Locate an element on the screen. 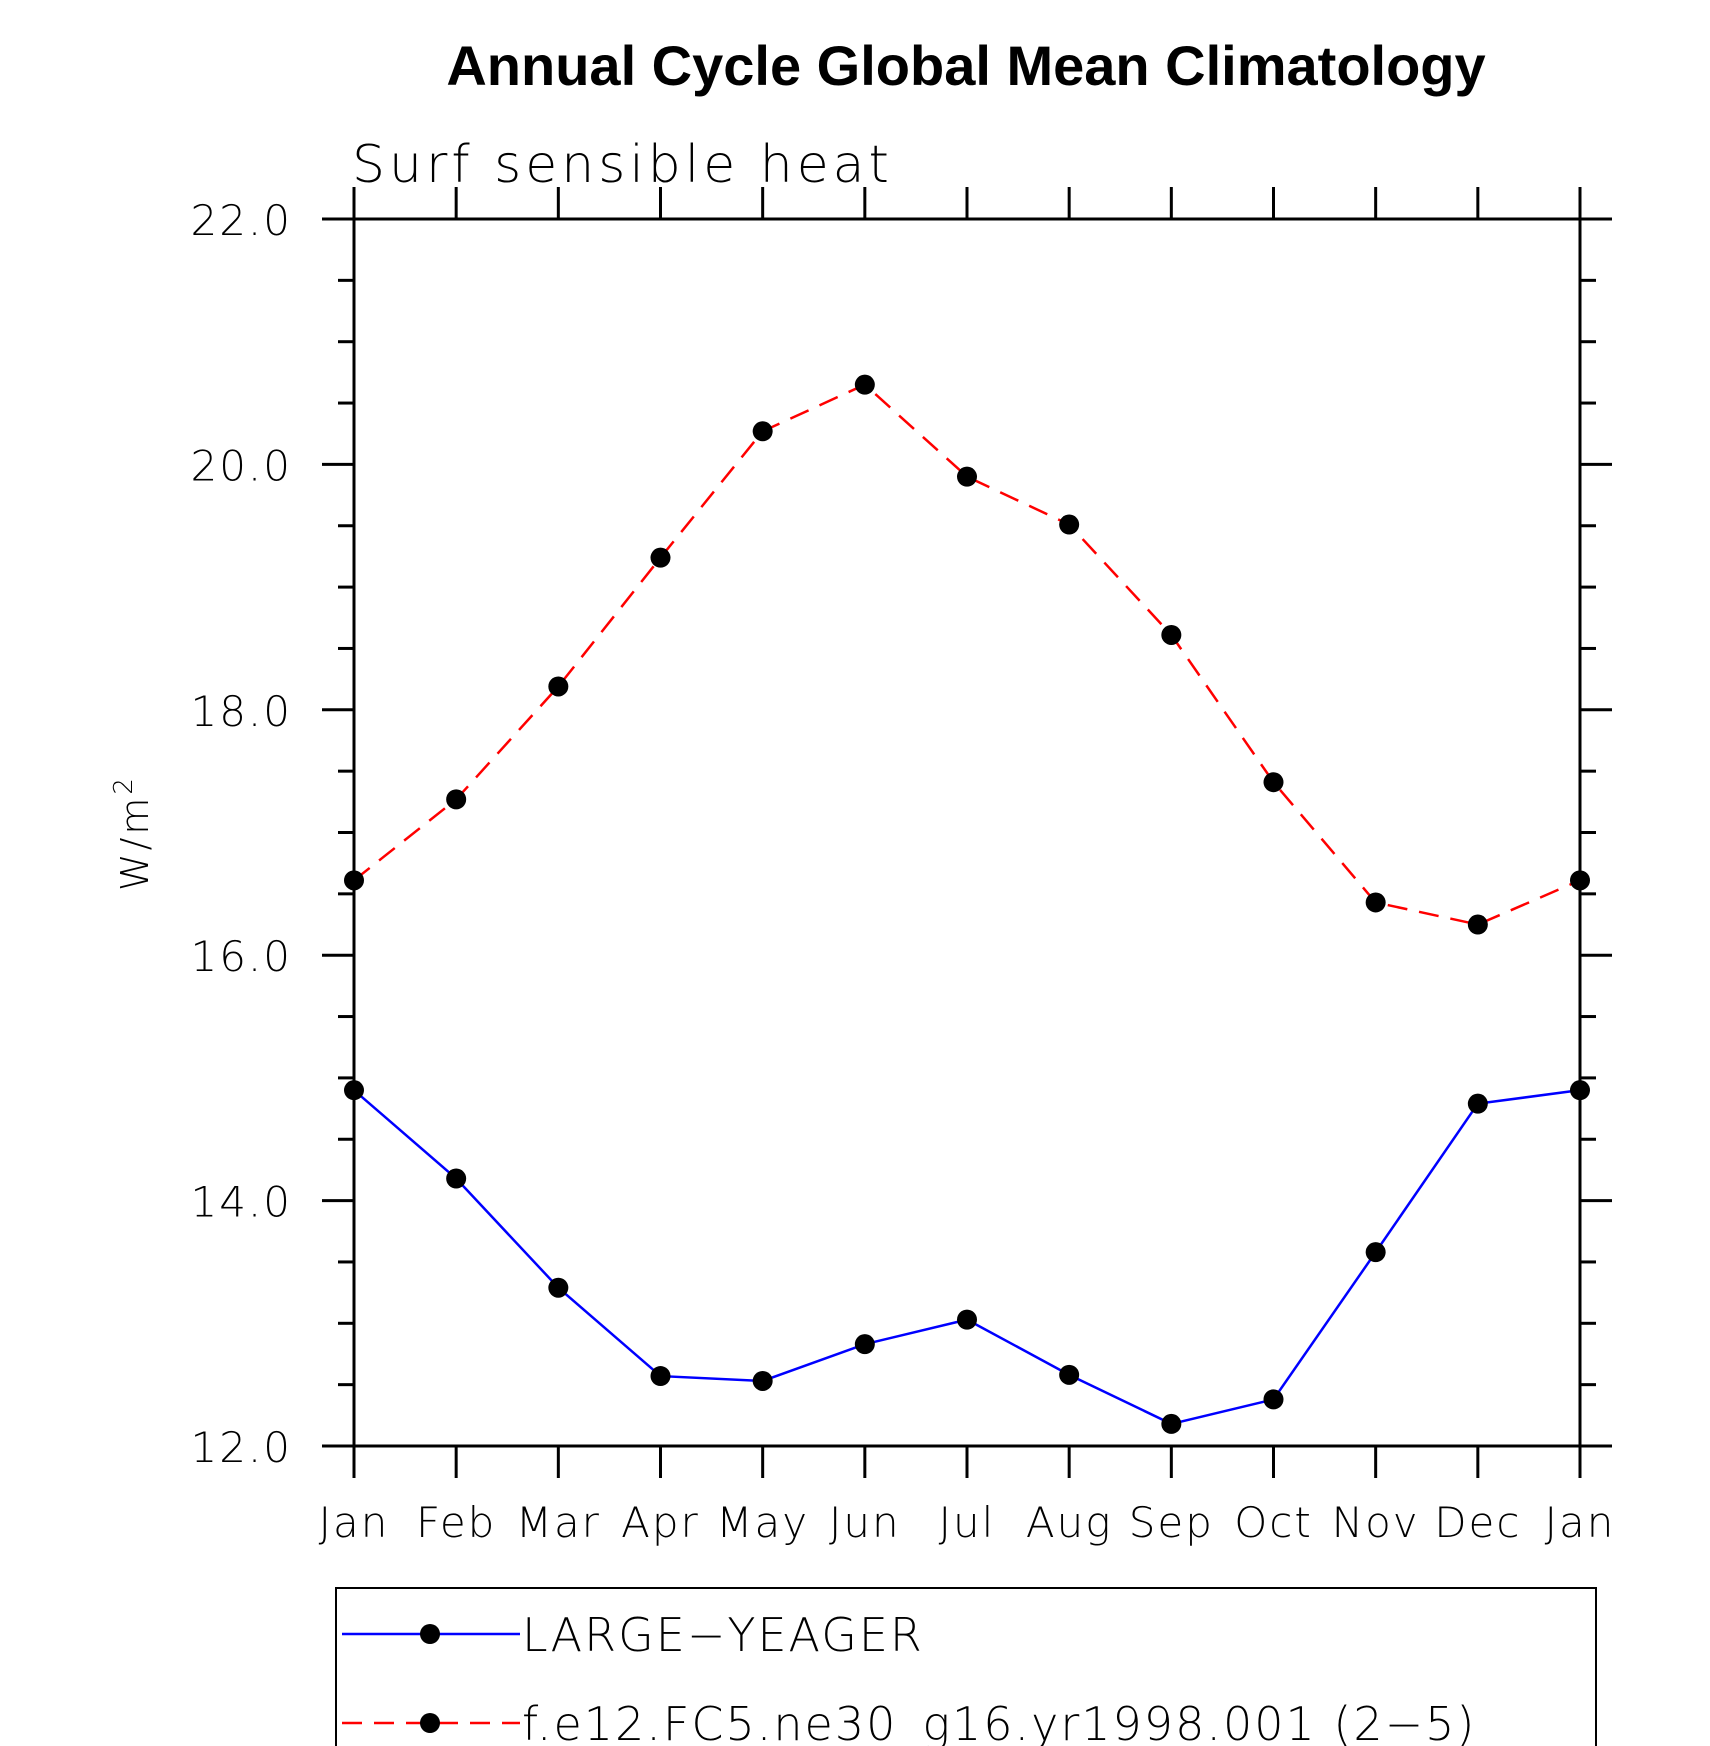 Image resolution: width=1710 pixels, height=1746 pixels. chart-title: Annual Cycle Global Mean Climatology is located at coordinates (965, 65).